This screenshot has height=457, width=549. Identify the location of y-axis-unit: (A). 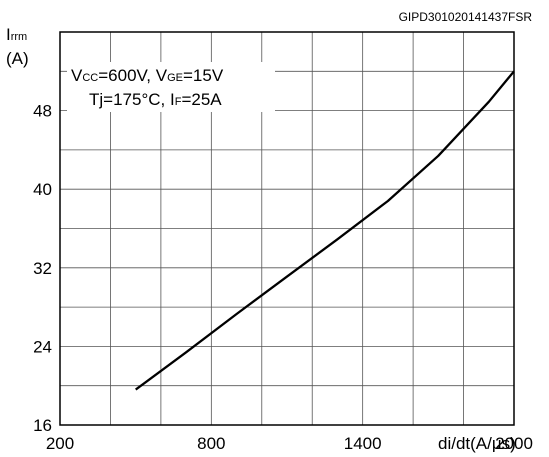
(17, 58).